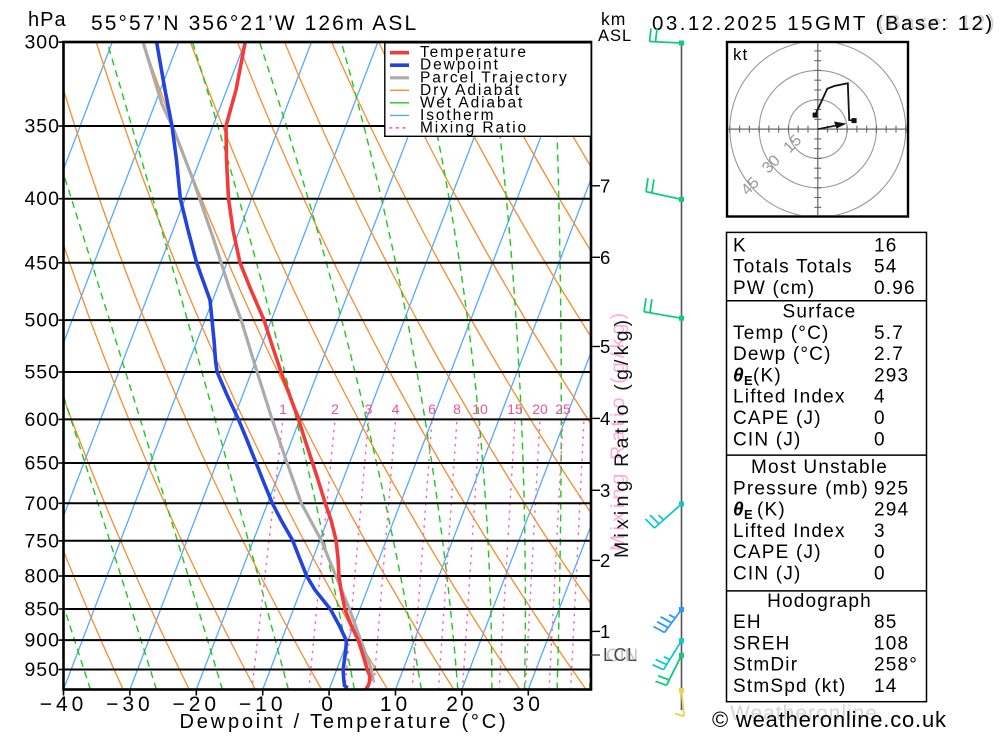 The image size is (1000, 738). Describe the element at coordinates (460, 65) in the screenshot. I see `svg-text: Dewpoint` at that location.